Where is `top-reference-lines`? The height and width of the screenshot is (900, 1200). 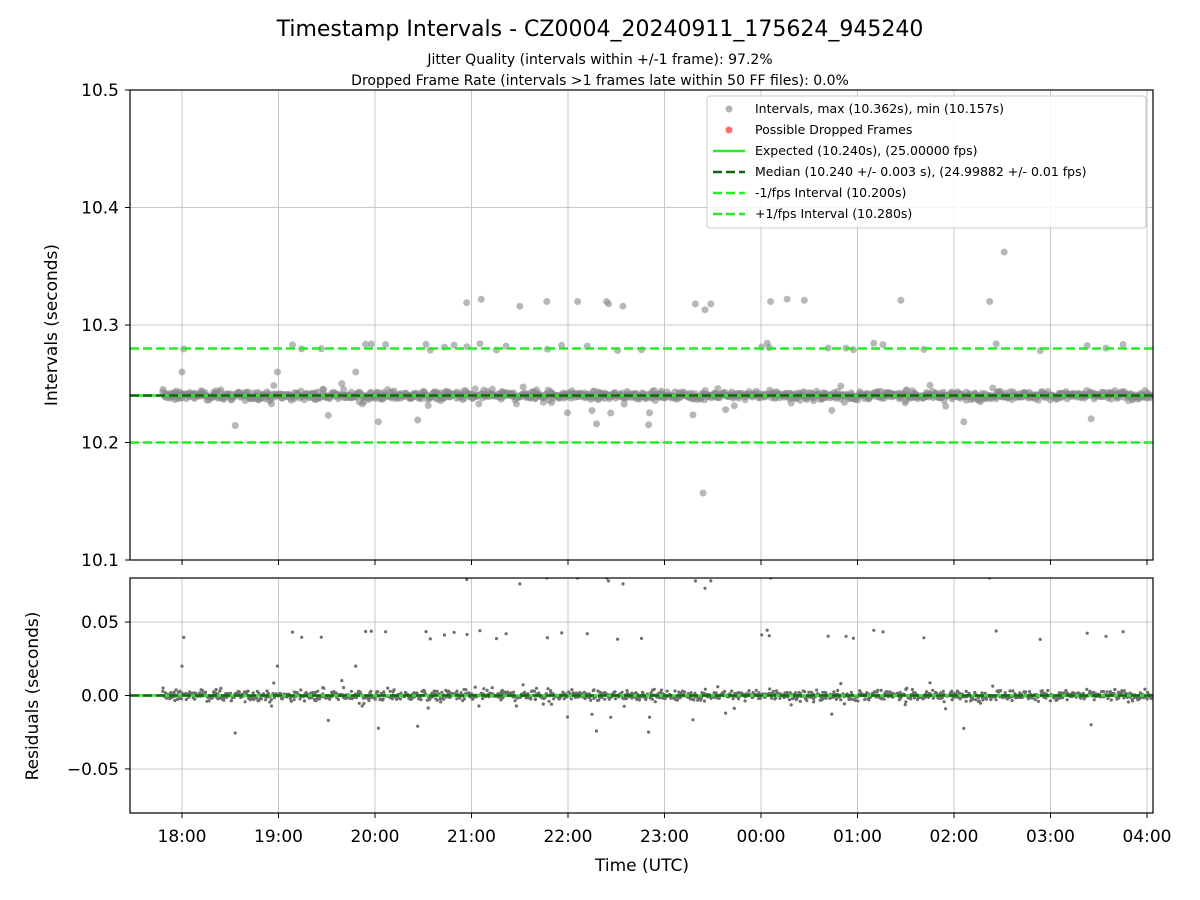
top-reference-lines is located at coordinates (641, 395).